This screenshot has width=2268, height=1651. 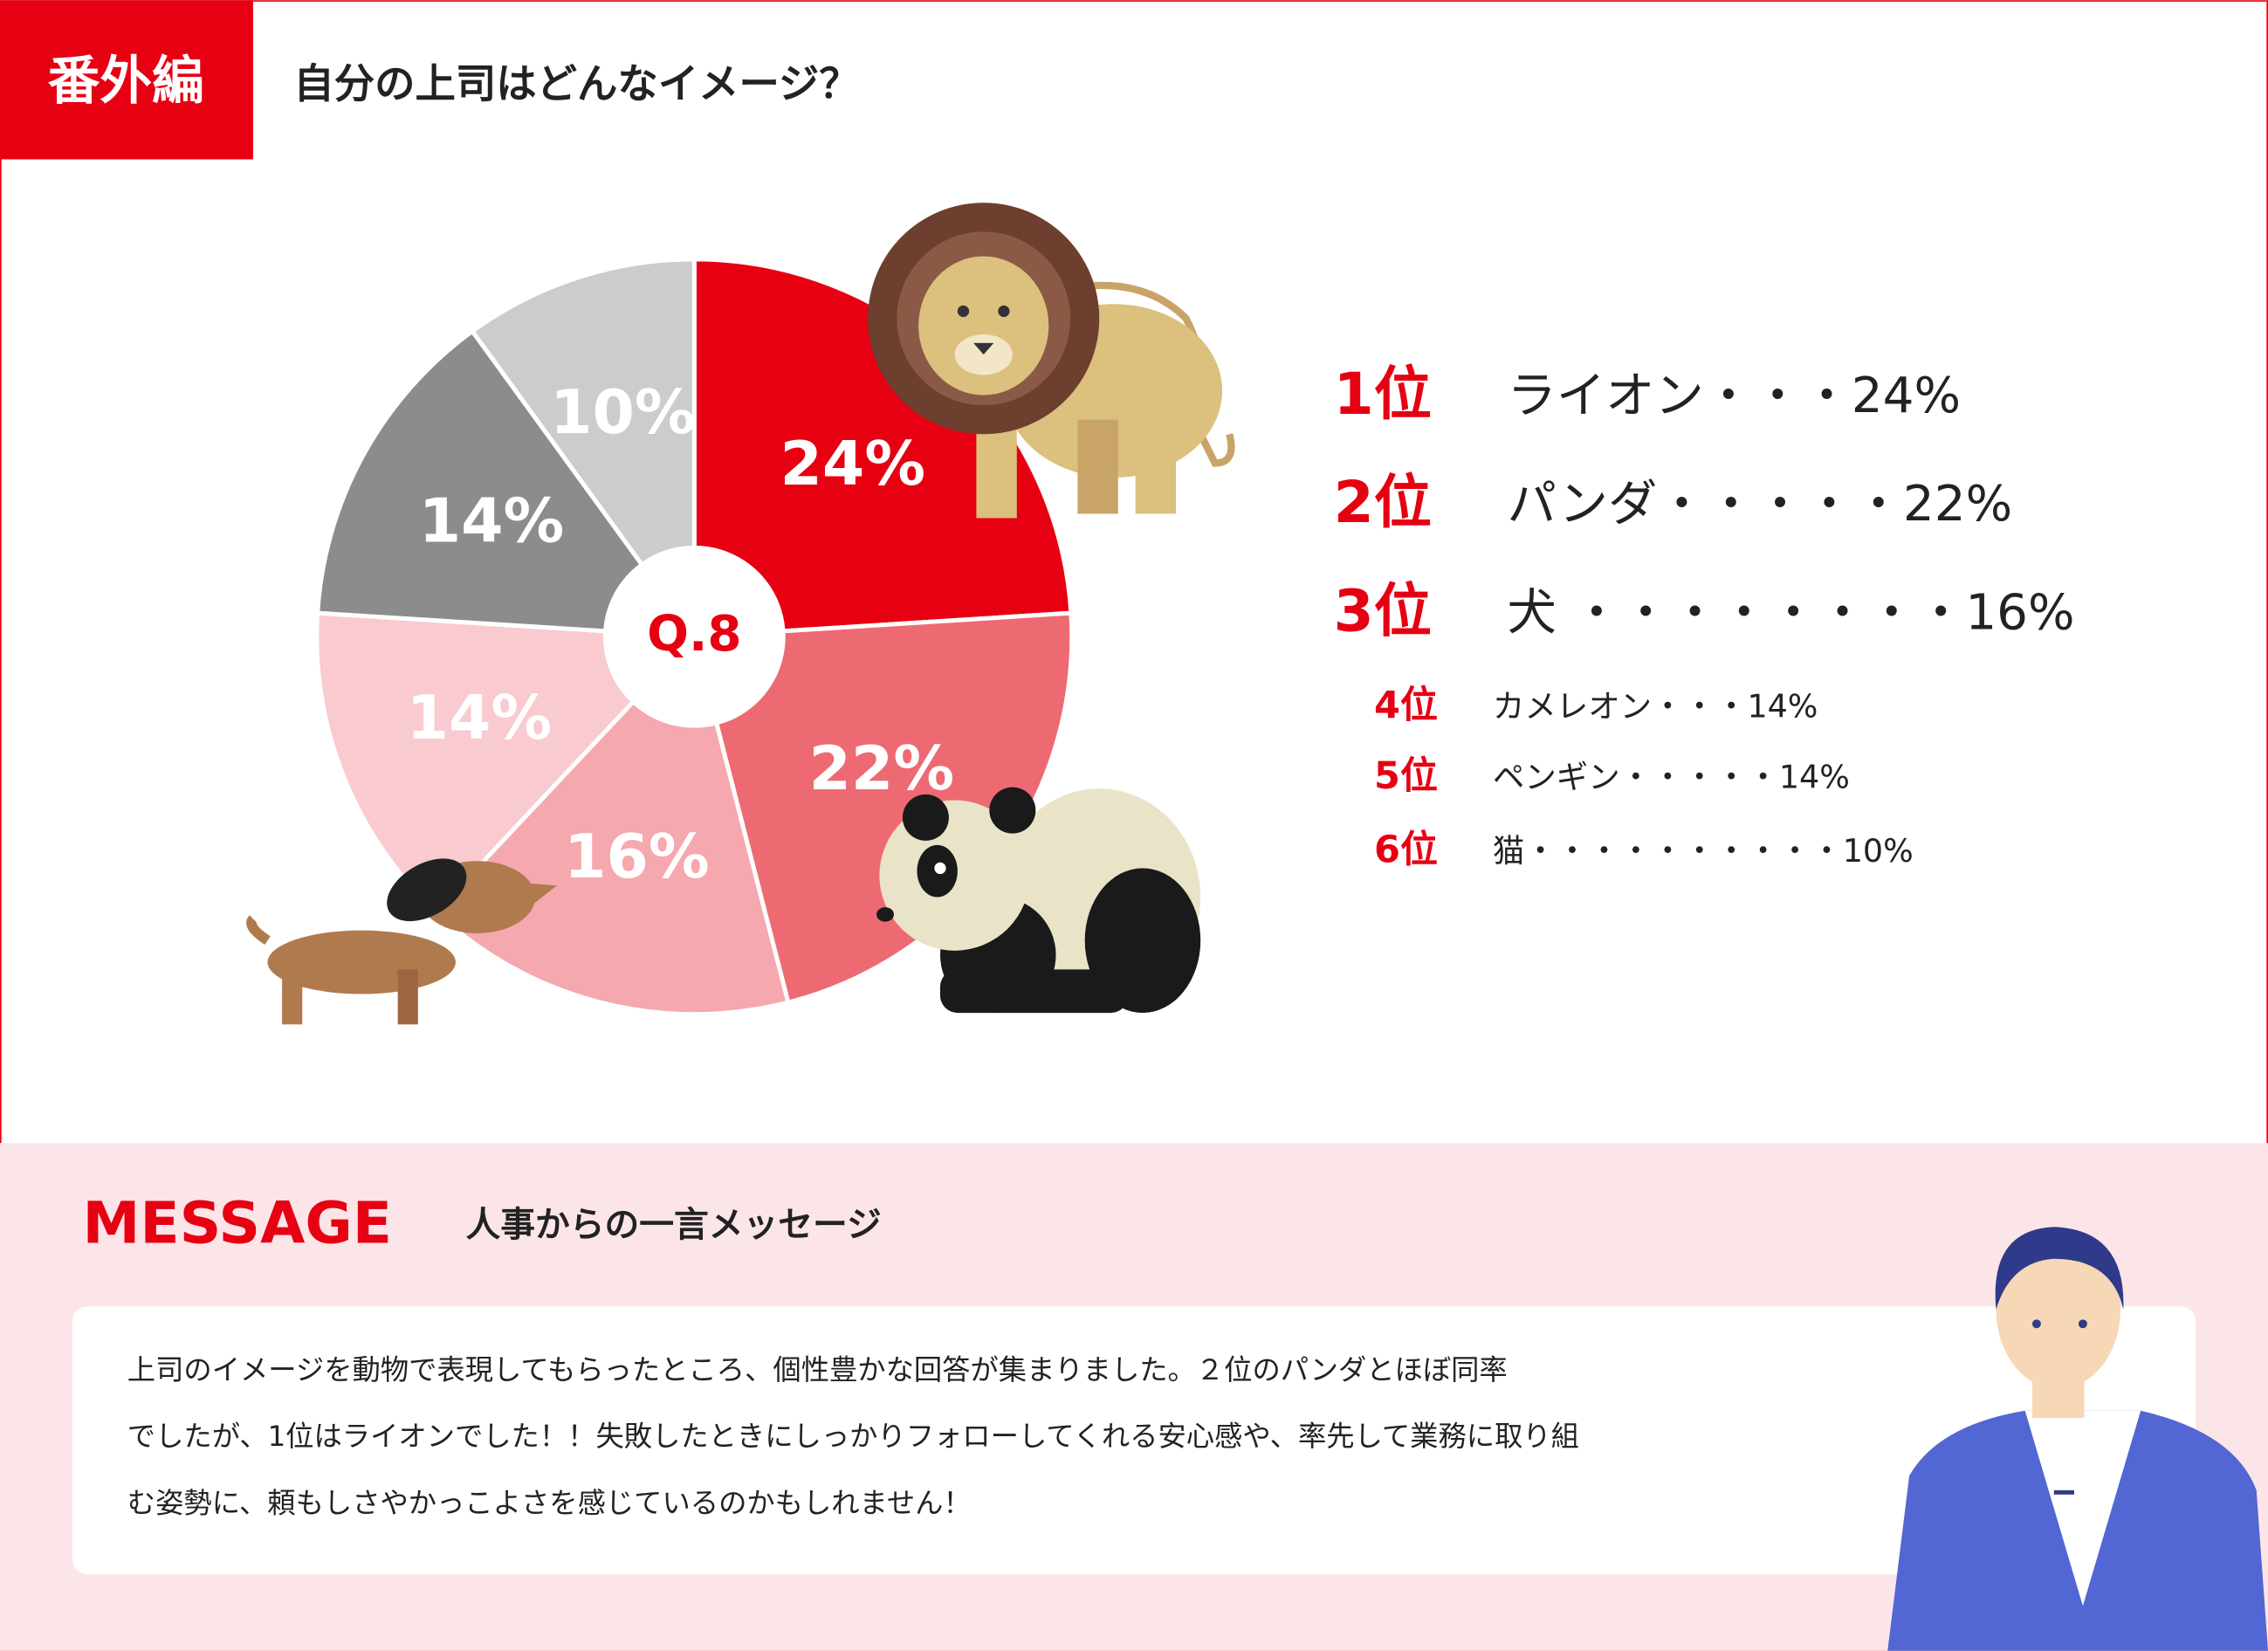 What do you see at coordinates (623, 413) in the screenshot?
I see `slice-label: 10%` at bounding box center [623, 413].